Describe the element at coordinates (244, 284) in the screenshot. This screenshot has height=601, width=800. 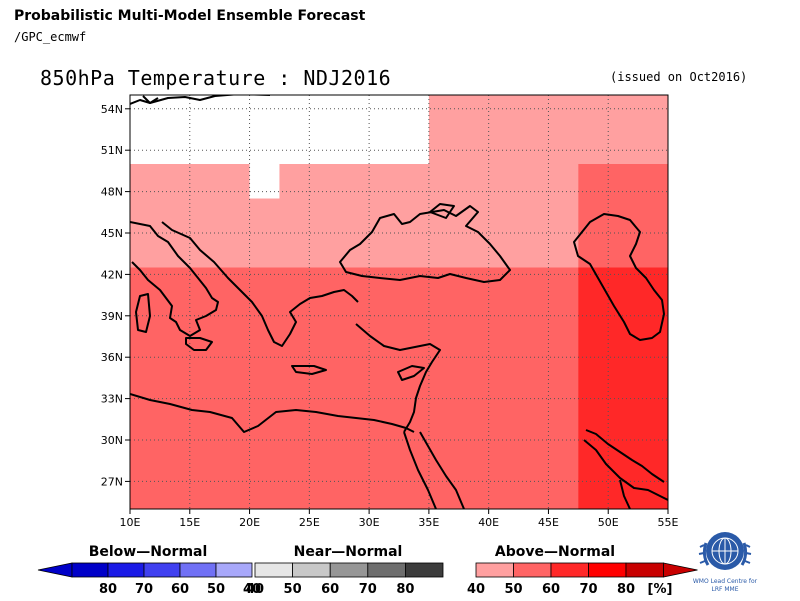
I see `italy-balkans-coast` at that location.